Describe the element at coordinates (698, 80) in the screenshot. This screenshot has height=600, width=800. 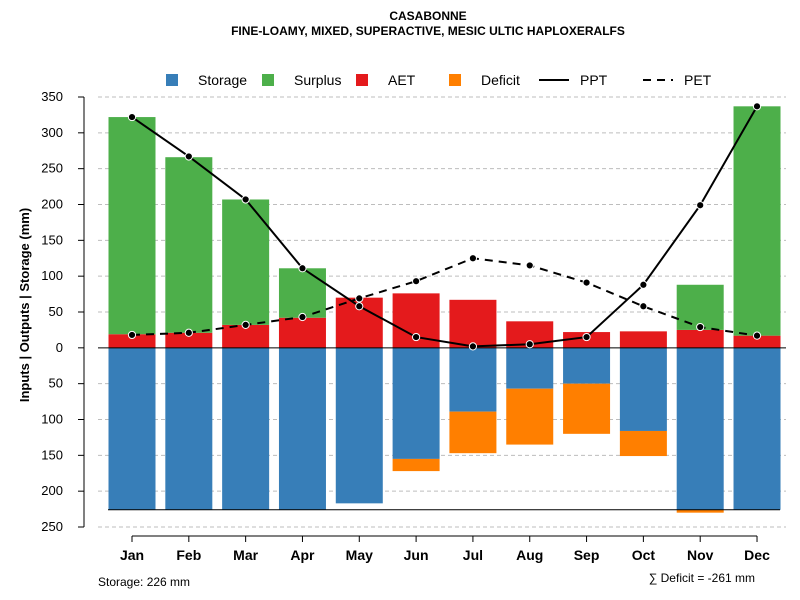
I see `legend-label-pet: PET` at that location.